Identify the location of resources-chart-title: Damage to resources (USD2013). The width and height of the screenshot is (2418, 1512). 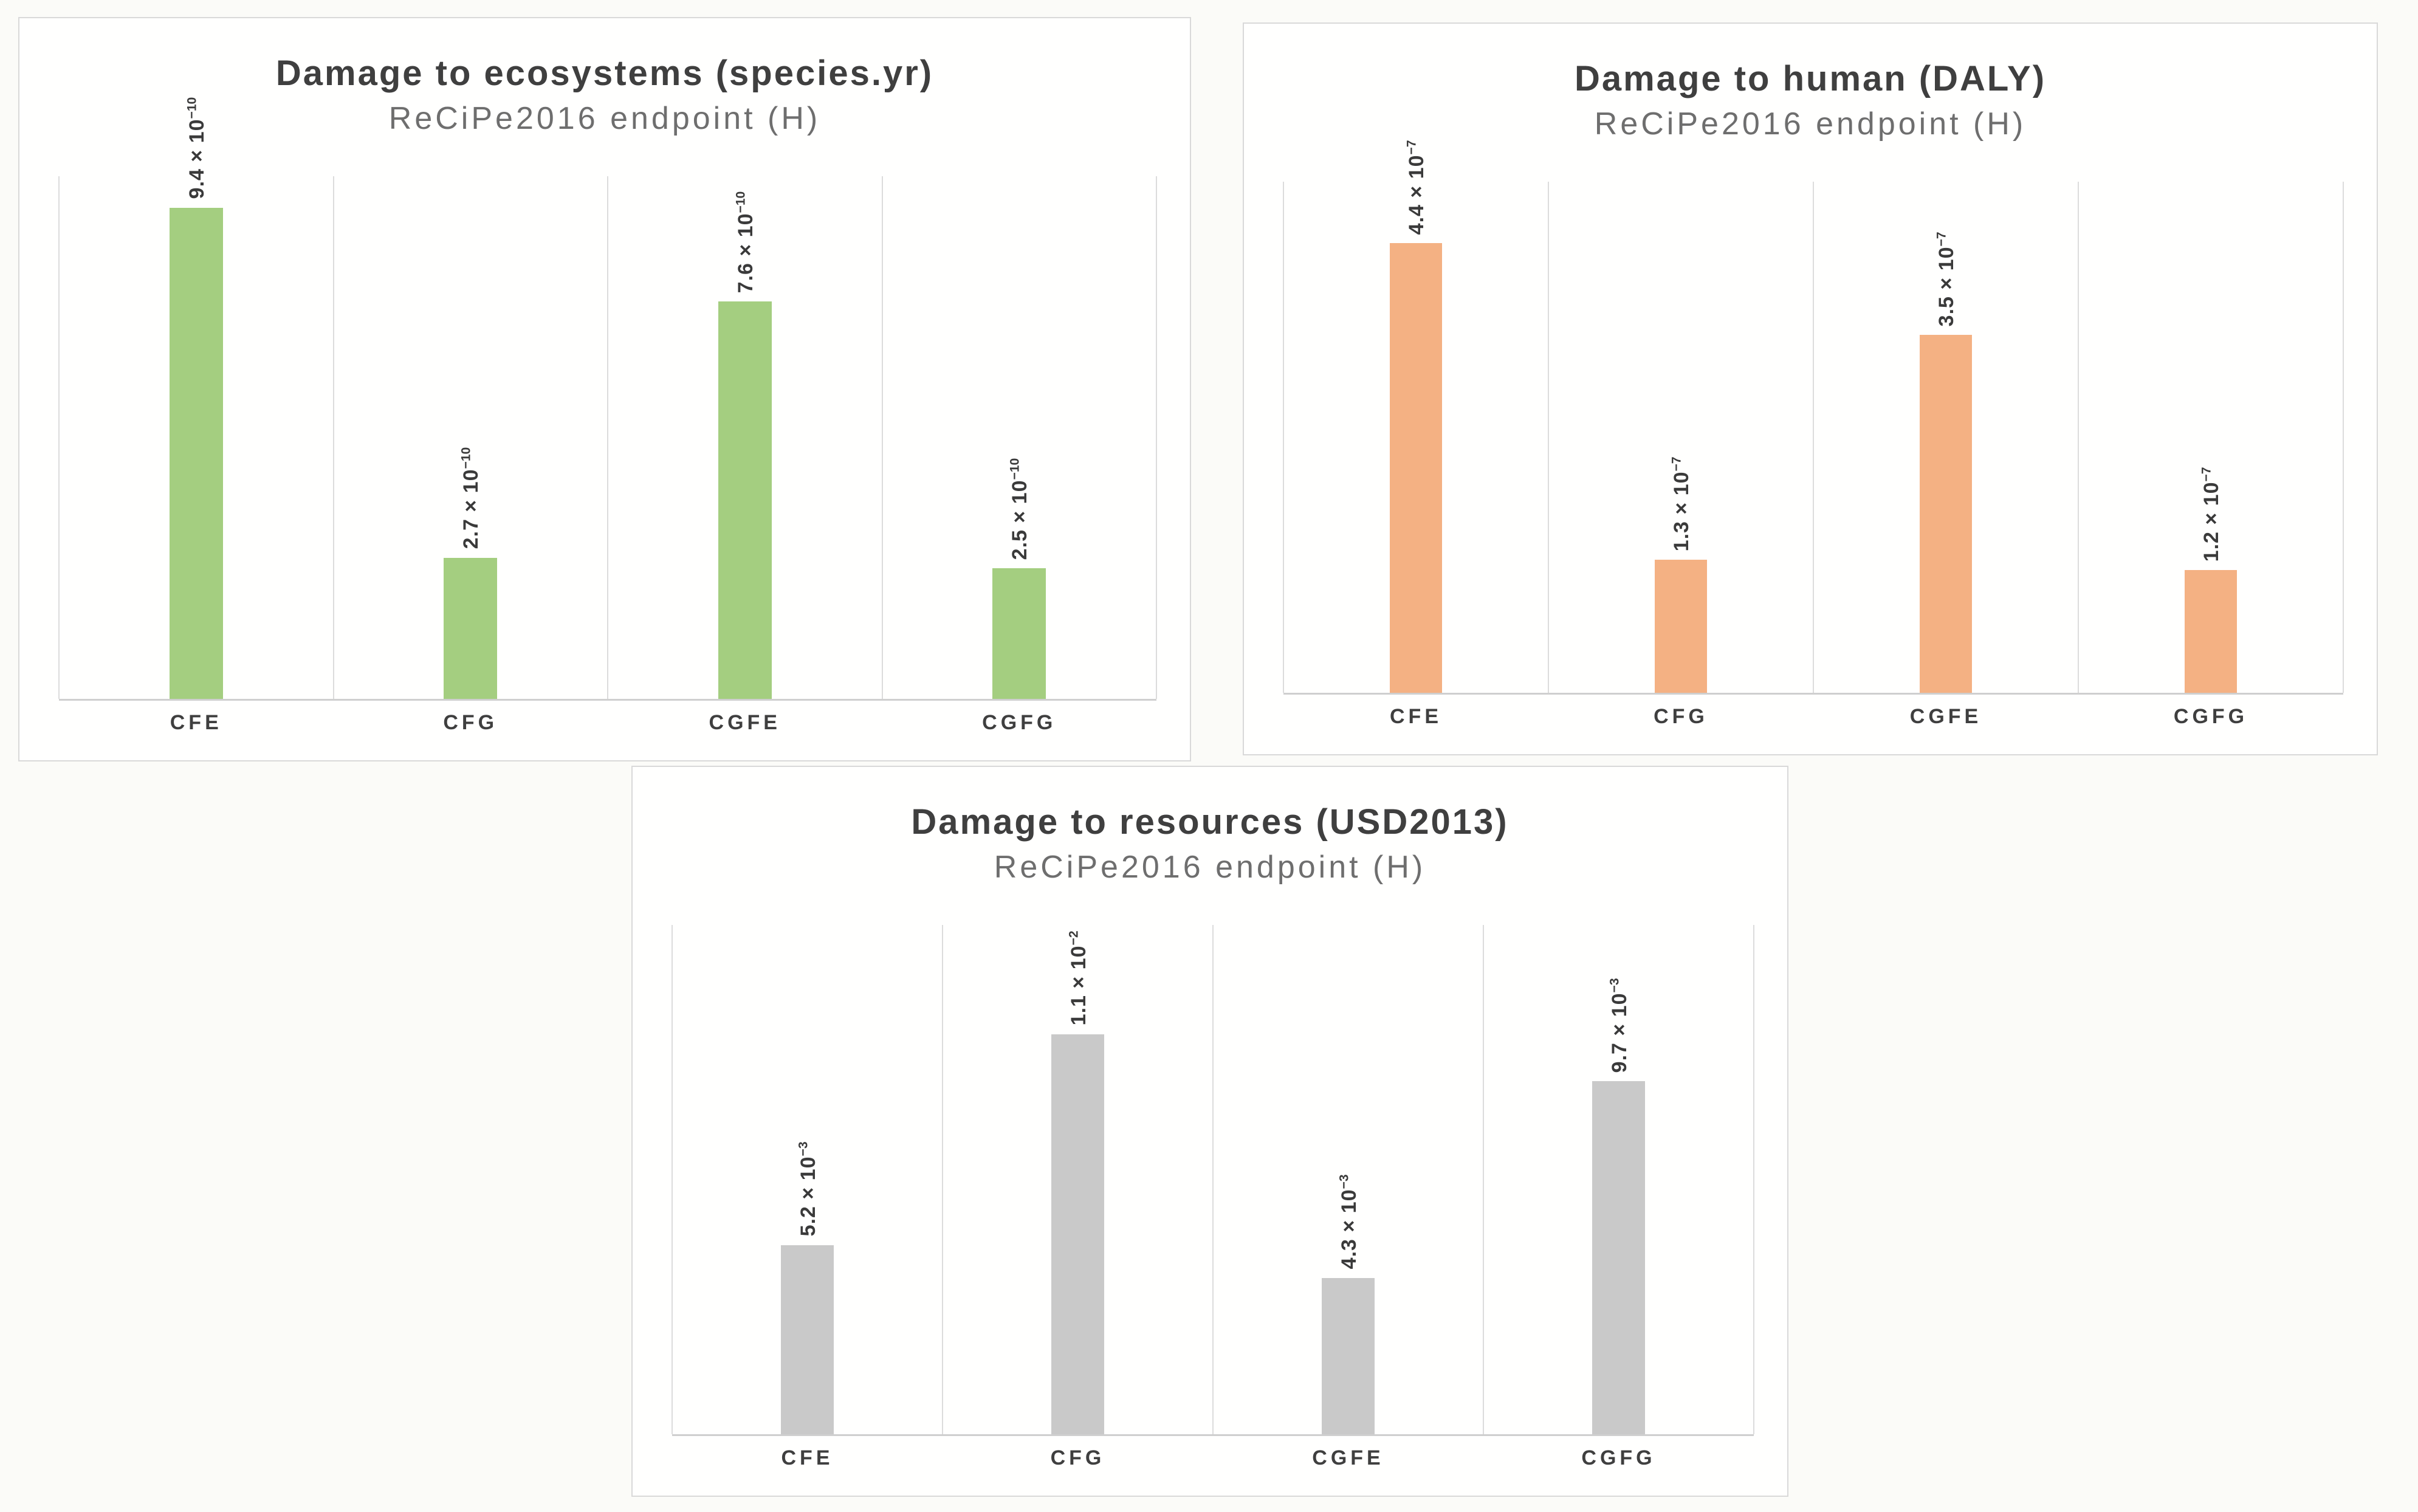
(1210, 822).